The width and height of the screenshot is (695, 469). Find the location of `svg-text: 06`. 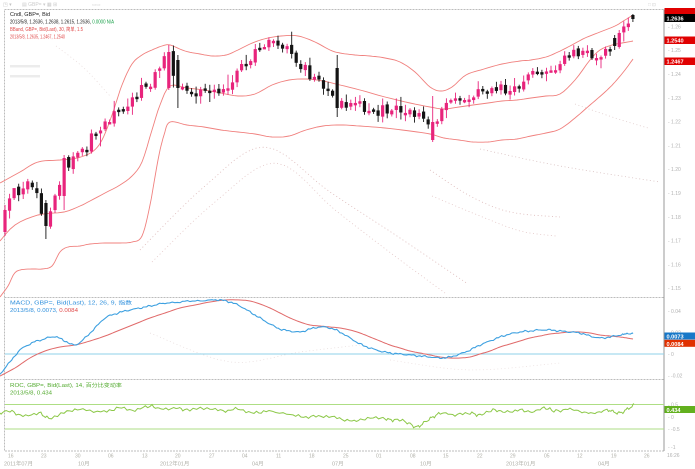

svg-text: 06 is located at coordinates (111, 457).